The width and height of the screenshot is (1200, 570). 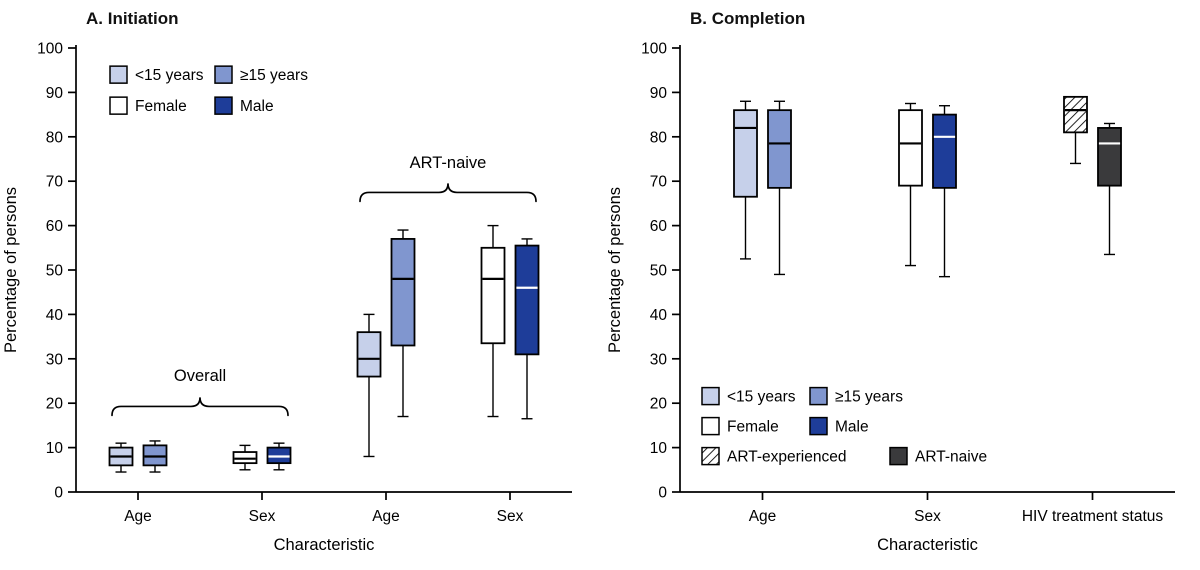 What do you see at coordinates (200, 376) in the screenshot?
I see `svg-text: Overall` at bounding box center [200, 376].